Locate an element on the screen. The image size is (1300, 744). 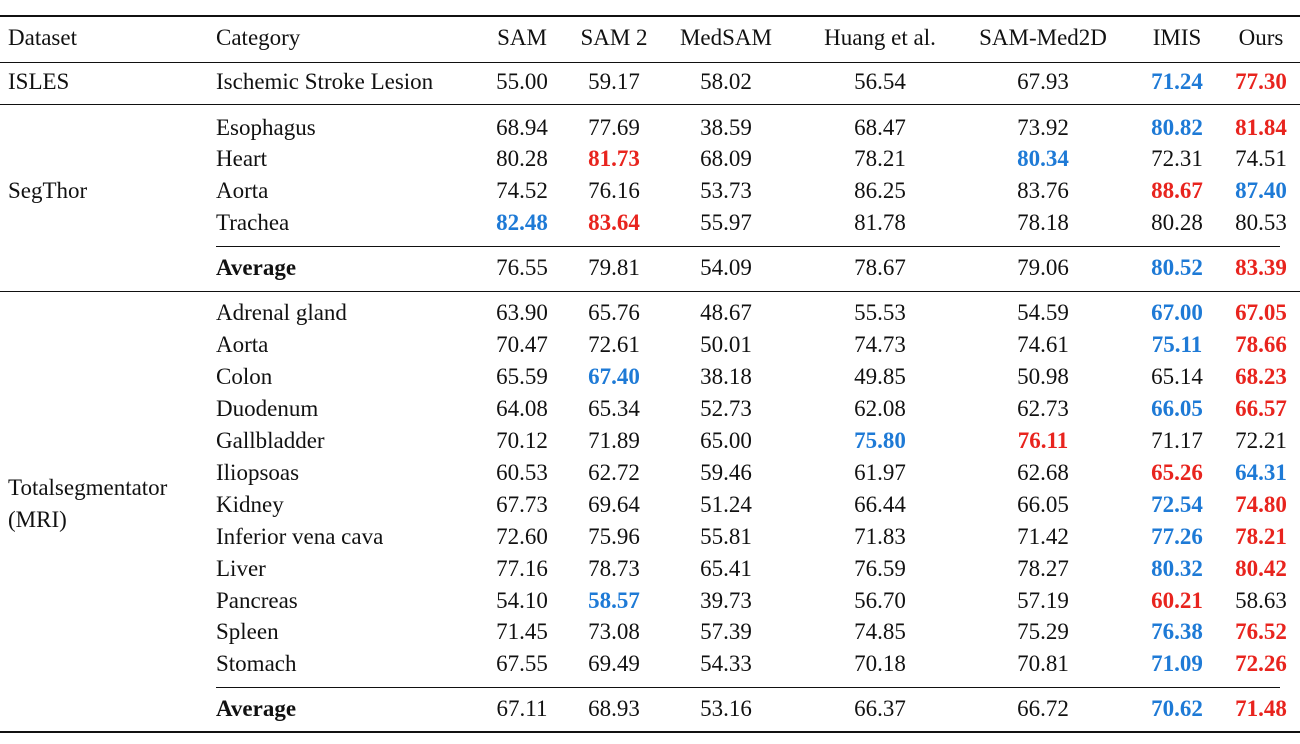
table-row-value: 65.41 is located at coordinates (726, 568).